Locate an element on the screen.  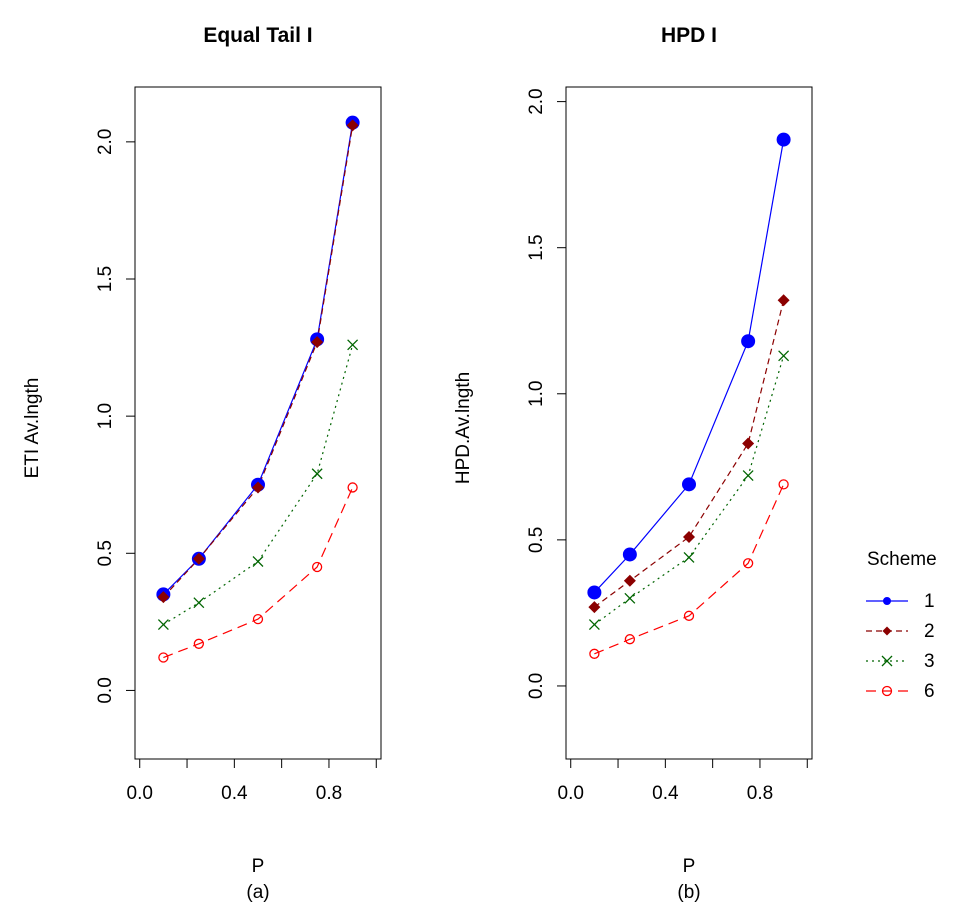
legend-title: Scheme is located at coordinates (902, 559).